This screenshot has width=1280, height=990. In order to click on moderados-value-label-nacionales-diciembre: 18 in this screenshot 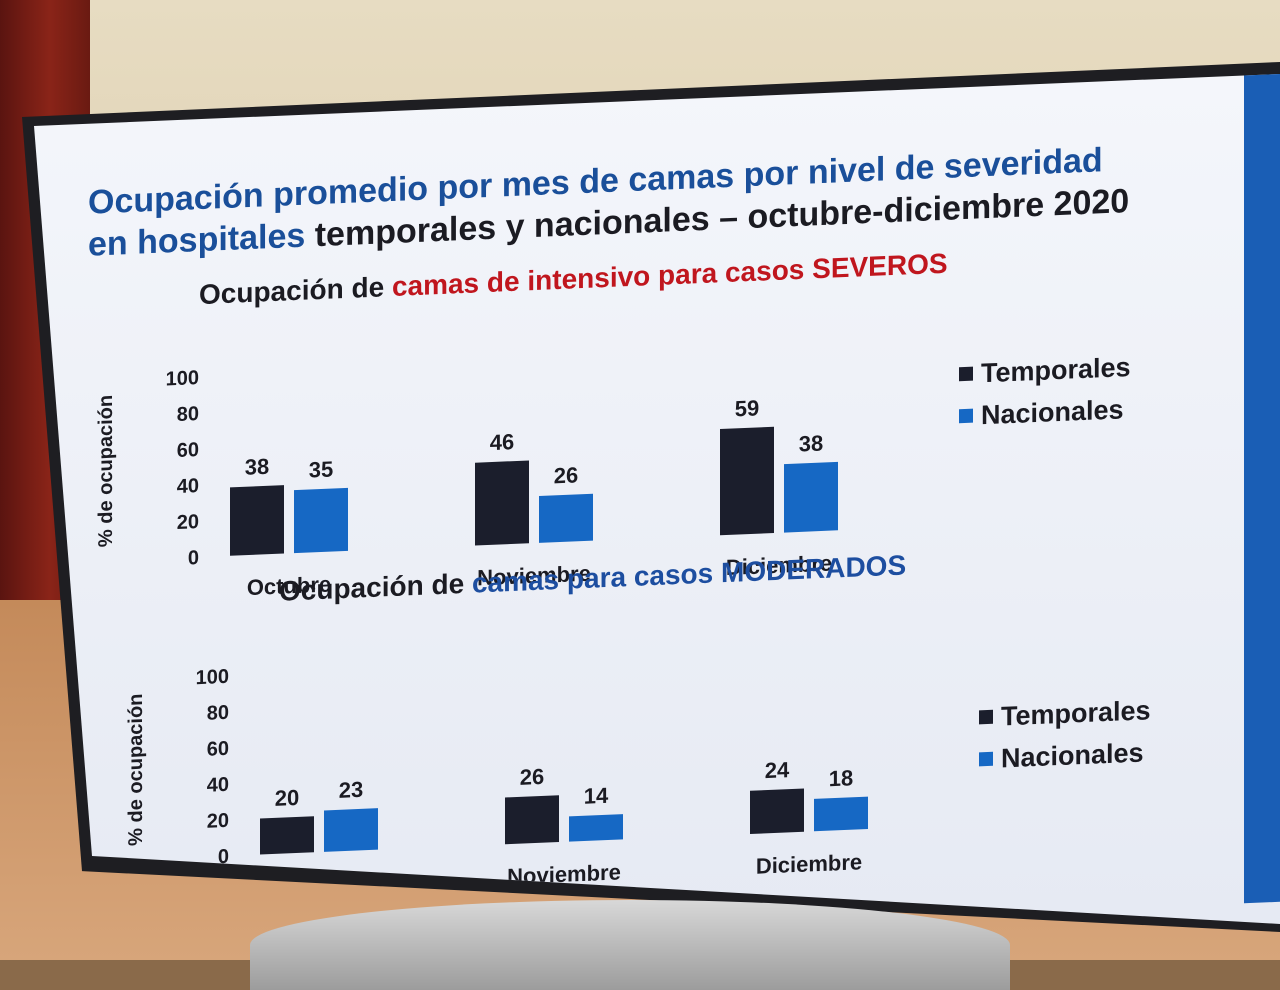, I will do `click(841, 778)`.